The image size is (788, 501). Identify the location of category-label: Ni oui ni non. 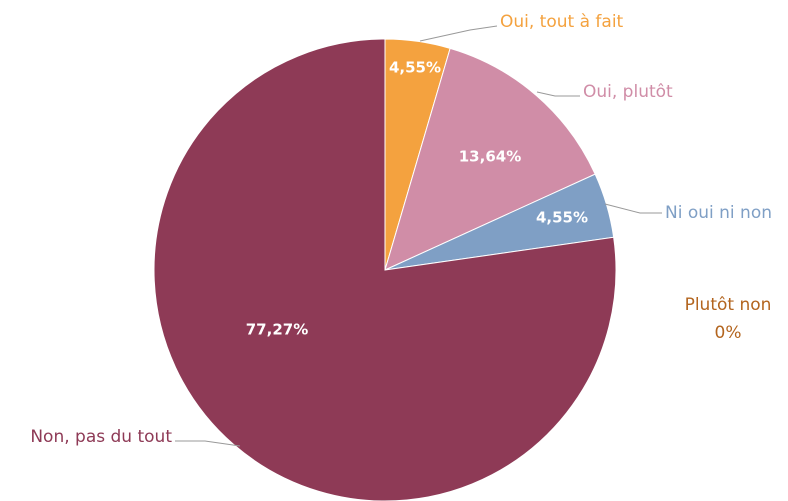
(718, 213).